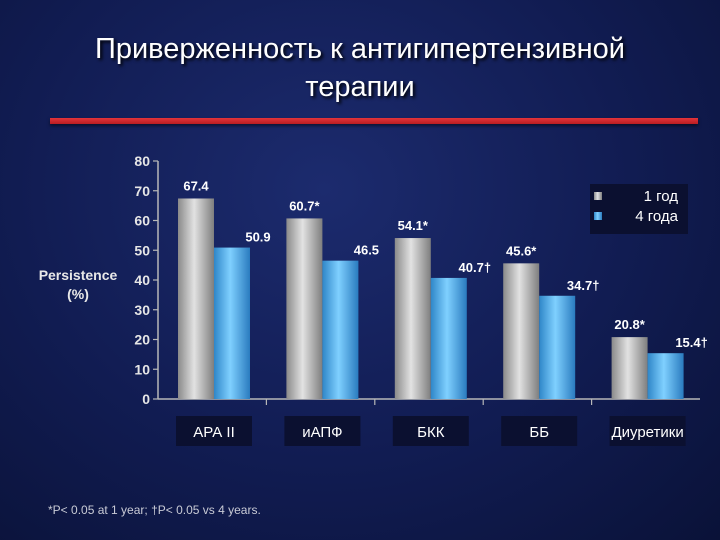 The height and width of the screenshot is (540, 720). I want to click on category-label: АРА II, so click(214, 432).